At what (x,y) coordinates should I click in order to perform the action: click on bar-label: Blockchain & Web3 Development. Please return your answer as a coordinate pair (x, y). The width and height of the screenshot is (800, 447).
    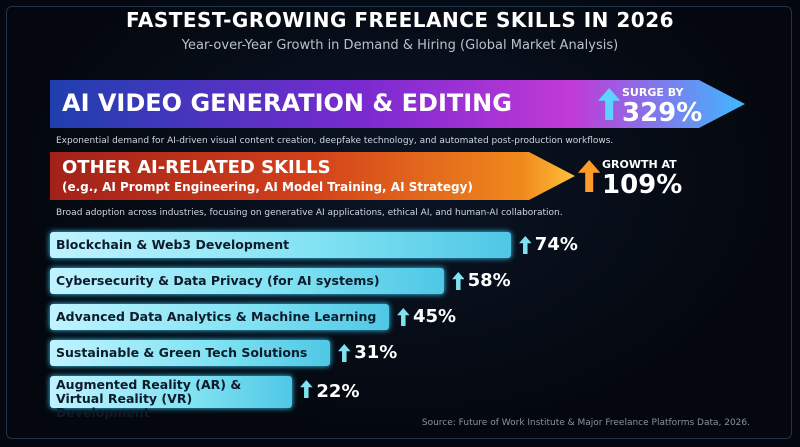
    Looking at the image, I should click on (173, 244).